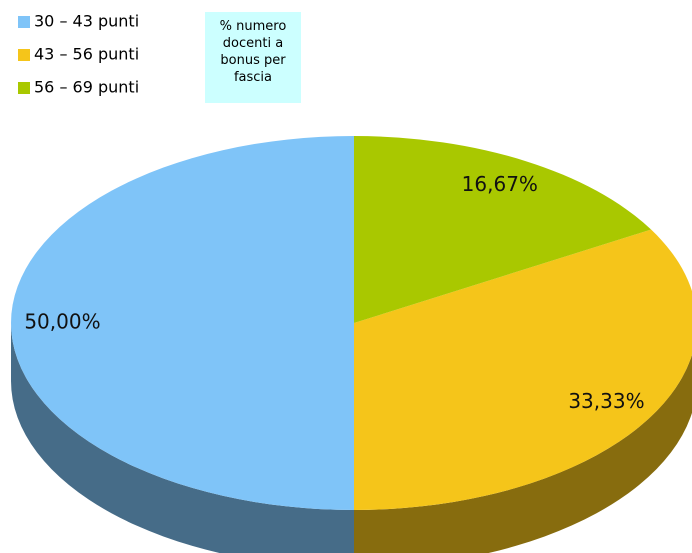 The width and height of the screenshot is (692, 553). What do you see at coordinates (503, 229) in the screenshot?
I see `pie-slice` at bounding box center [503, 229].